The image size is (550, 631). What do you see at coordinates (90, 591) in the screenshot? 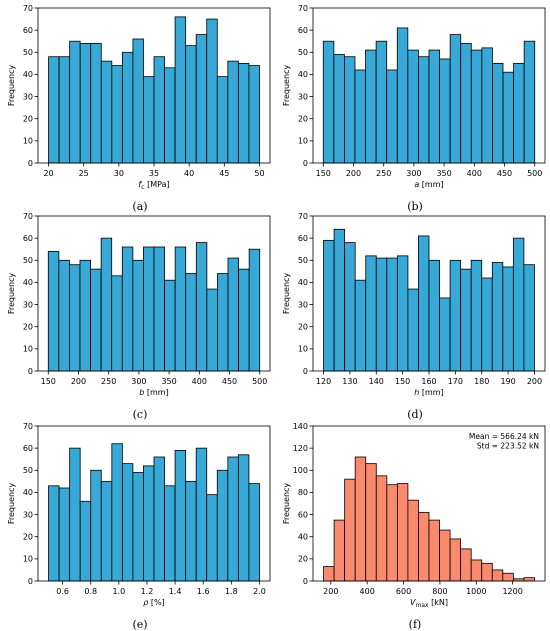
I see `x-tick-label: 0.8` at bounding box center [90, 591].